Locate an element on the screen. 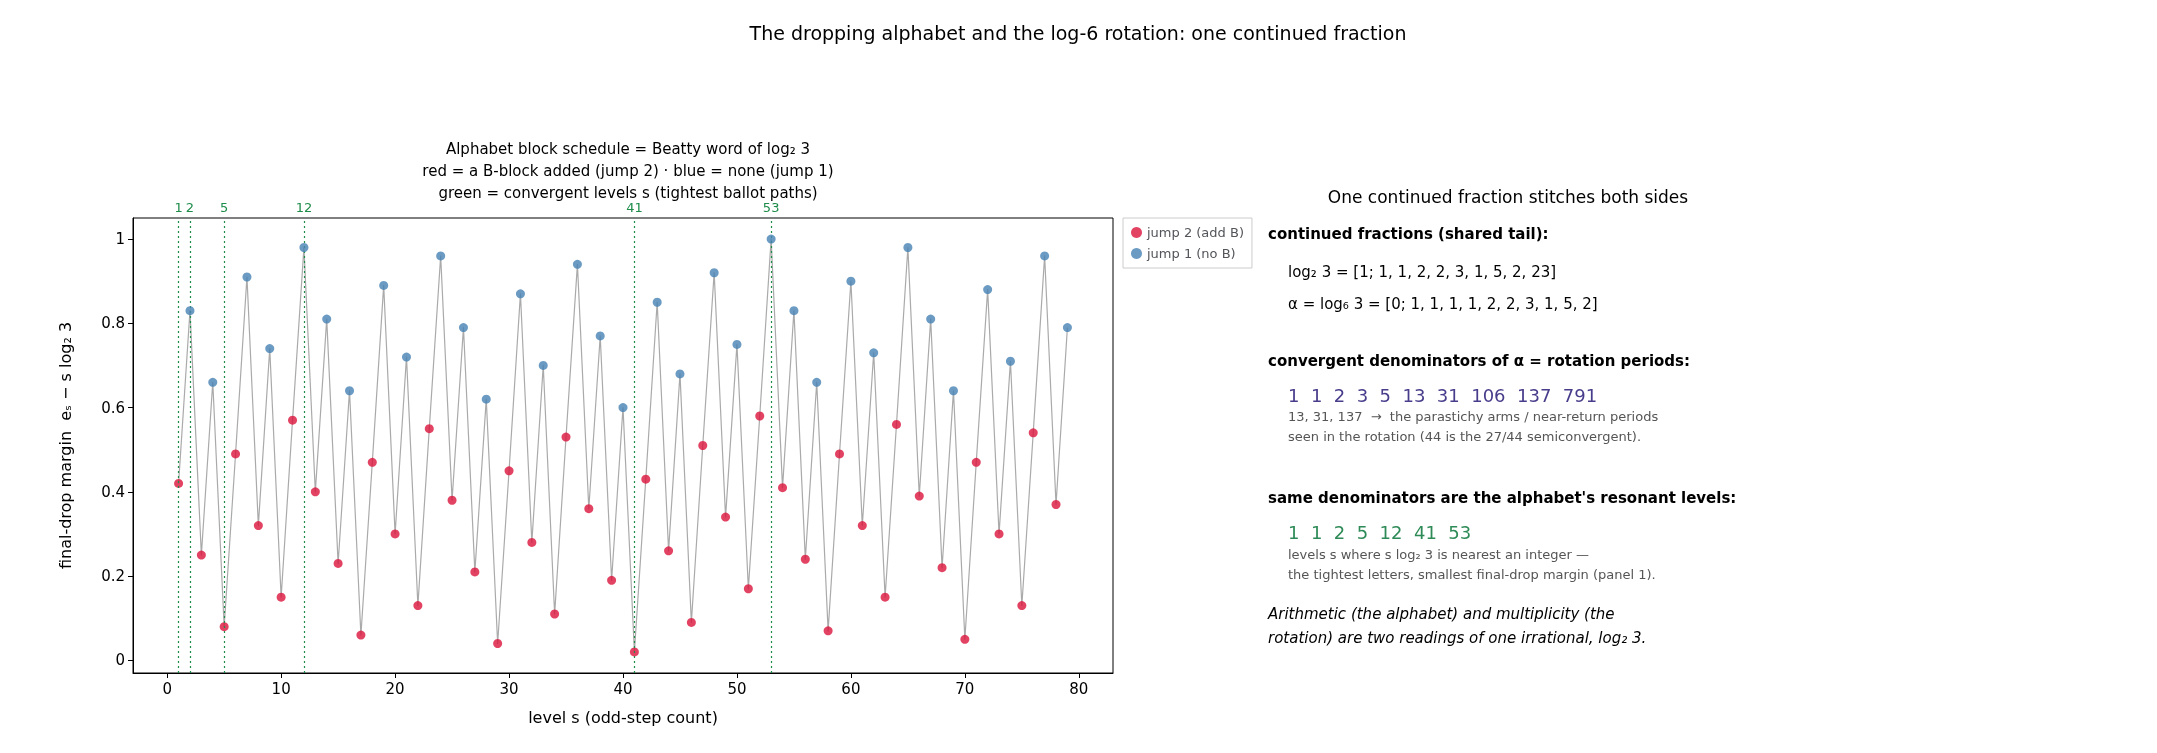 The image size is (2157, 753). x-tick-label: 50 is located at coordinates (737, 688).